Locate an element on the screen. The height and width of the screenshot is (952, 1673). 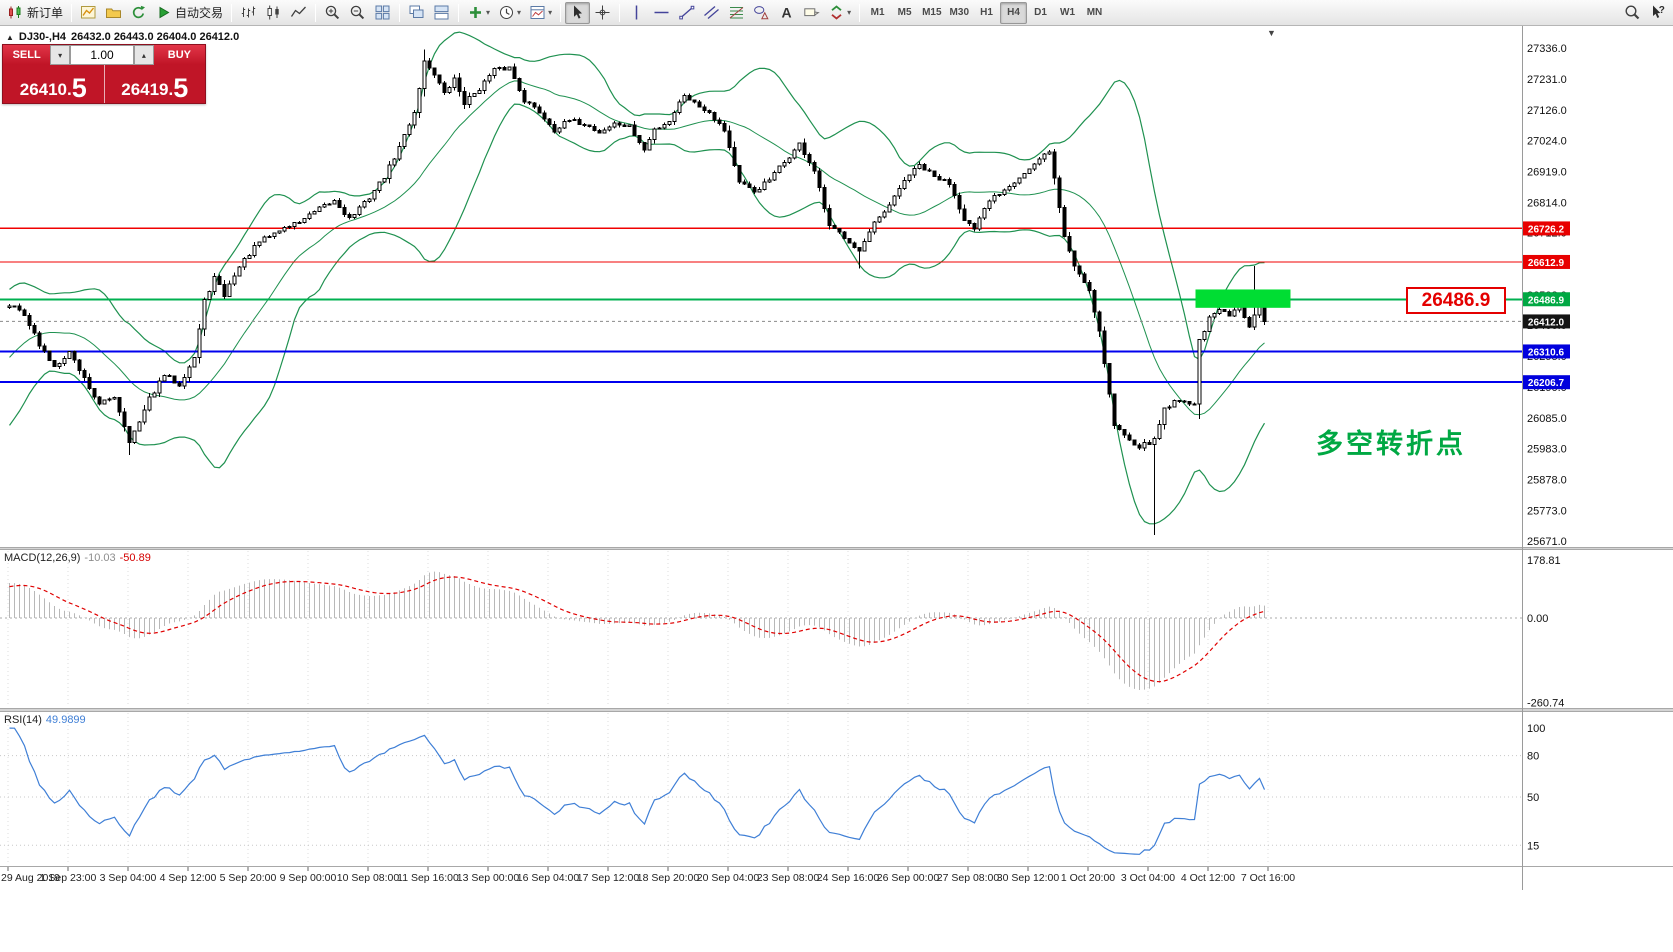
cursor-button is located at coordinates (578, 12).